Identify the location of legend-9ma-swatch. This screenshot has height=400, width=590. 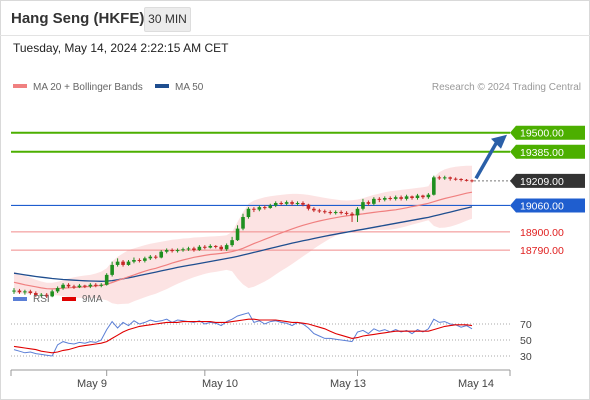
(69, 299).